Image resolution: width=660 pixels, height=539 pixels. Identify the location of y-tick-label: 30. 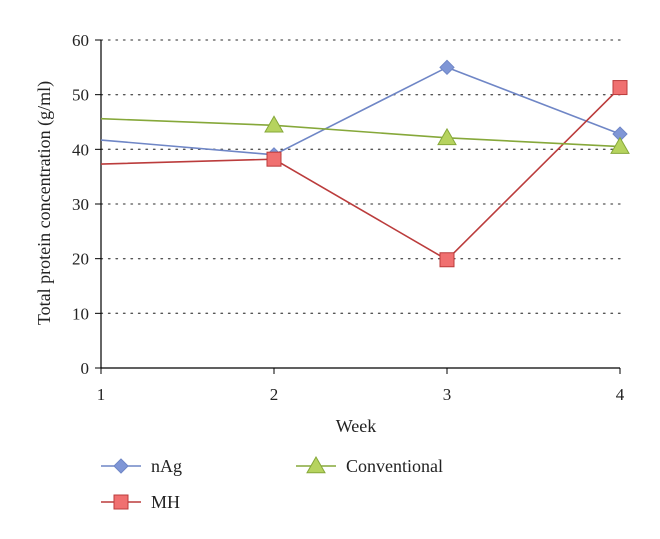
(80, 204).